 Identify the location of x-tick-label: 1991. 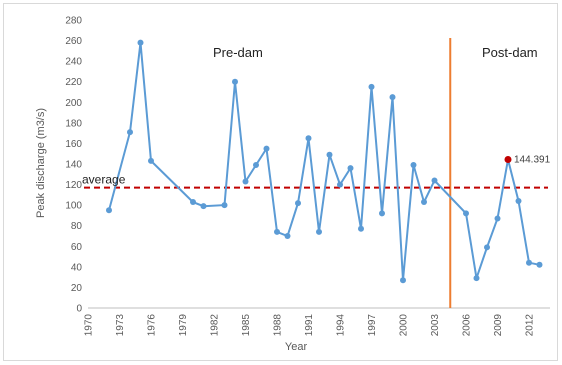
(309, 325).